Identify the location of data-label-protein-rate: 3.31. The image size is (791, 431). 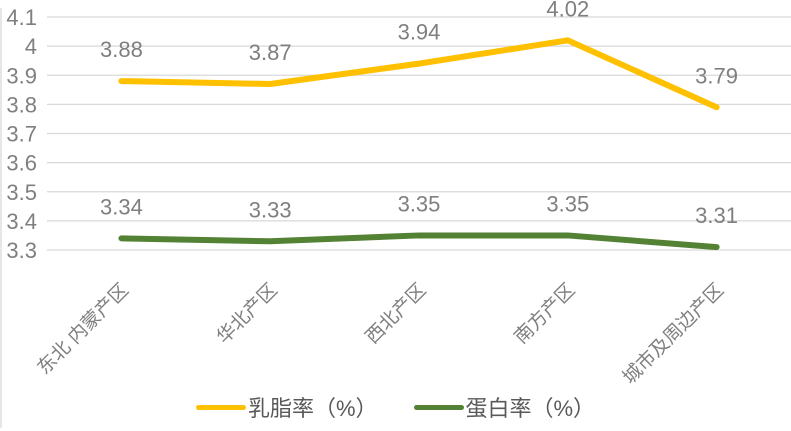
(716, 215).